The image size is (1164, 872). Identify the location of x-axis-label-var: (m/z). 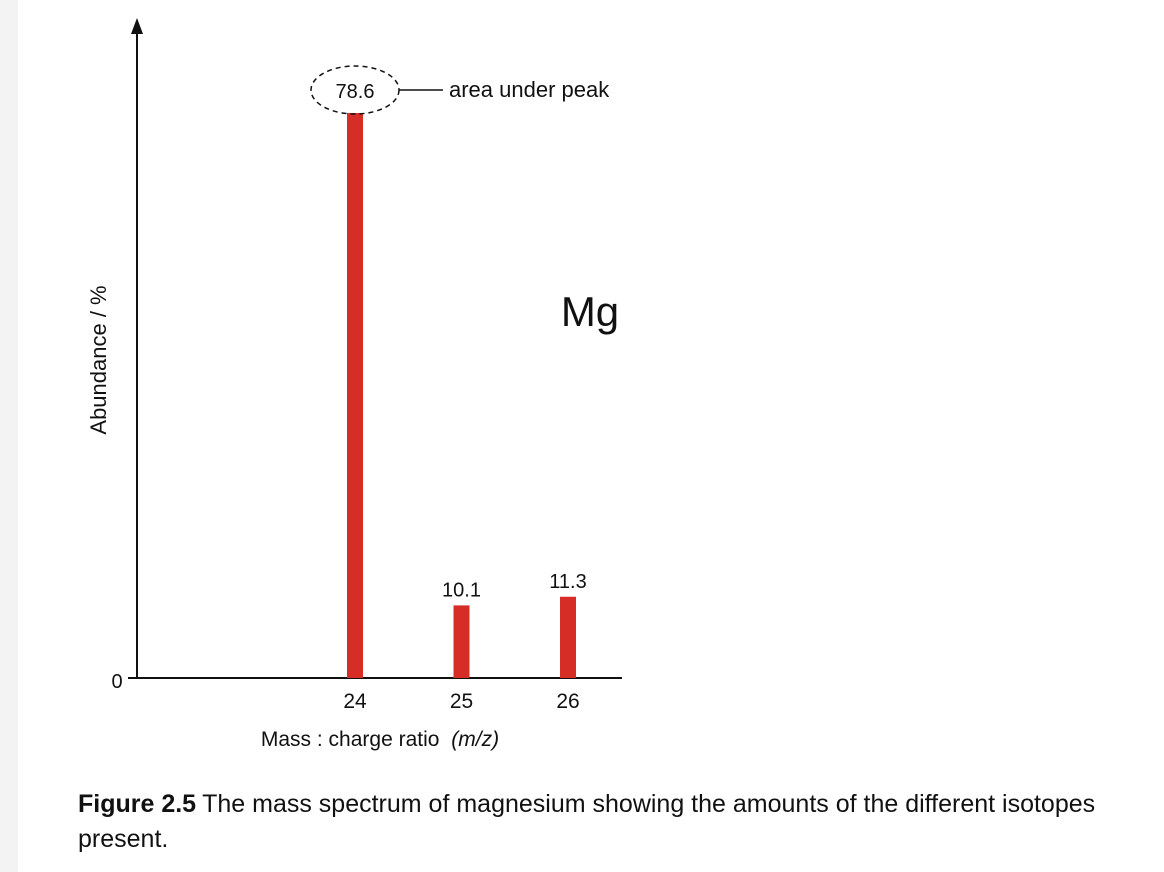
(475, 739).